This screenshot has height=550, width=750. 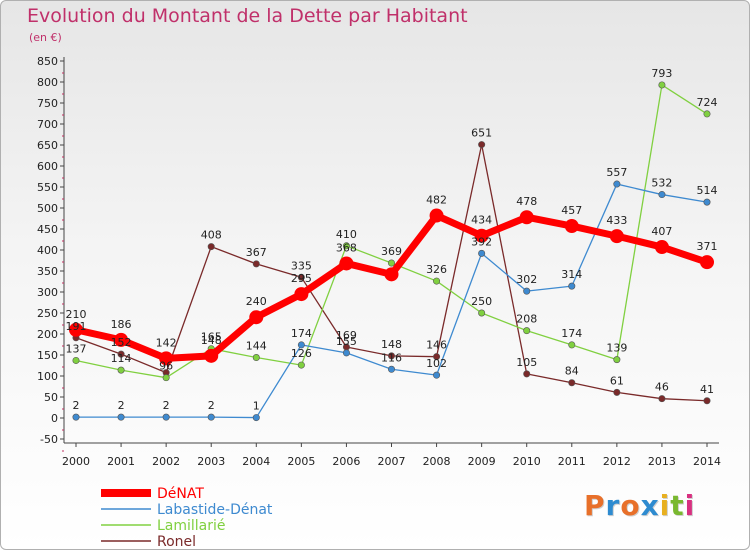 I want to click on y-tick-label: 350, so click(x=47, y=271).